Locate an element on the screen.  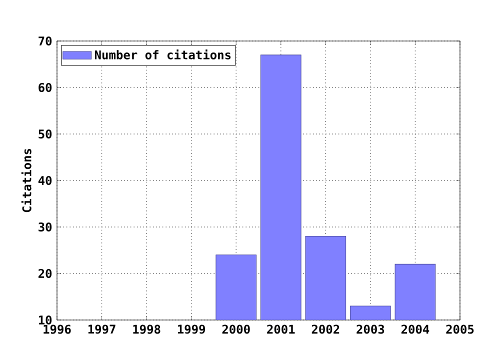
y-axis-title: Citations is located at coordinates (26, 180).